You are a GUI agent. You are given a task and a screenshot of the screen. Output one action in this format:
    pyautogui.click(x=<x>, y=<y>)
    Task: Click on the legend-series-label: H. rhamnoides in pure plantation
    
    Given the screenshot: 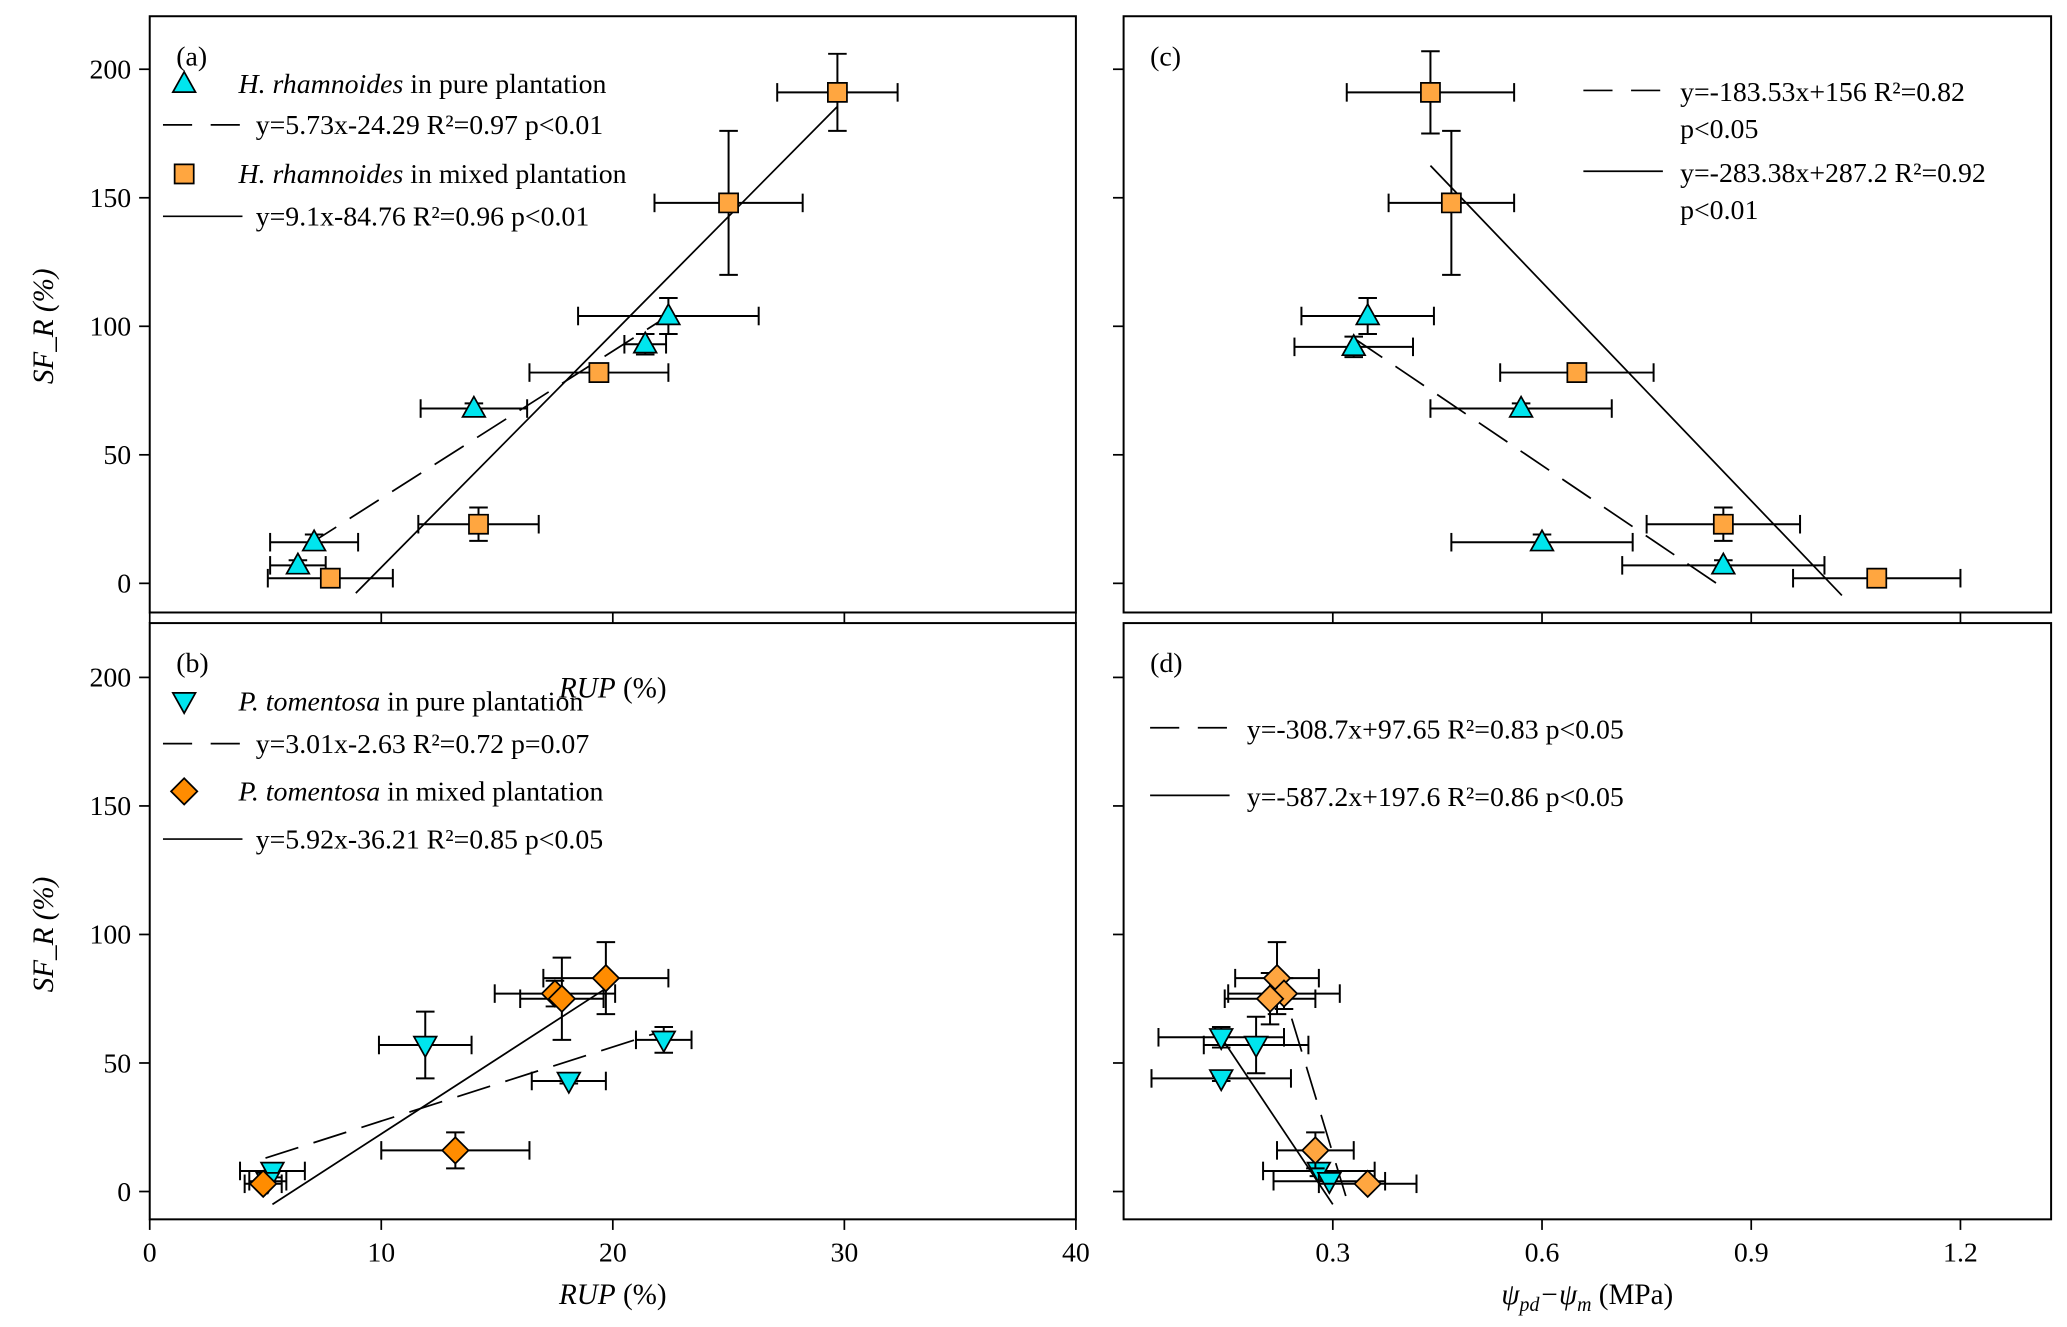 What is the action you would take?
    pyautogui.click(x=422, y=84)
    